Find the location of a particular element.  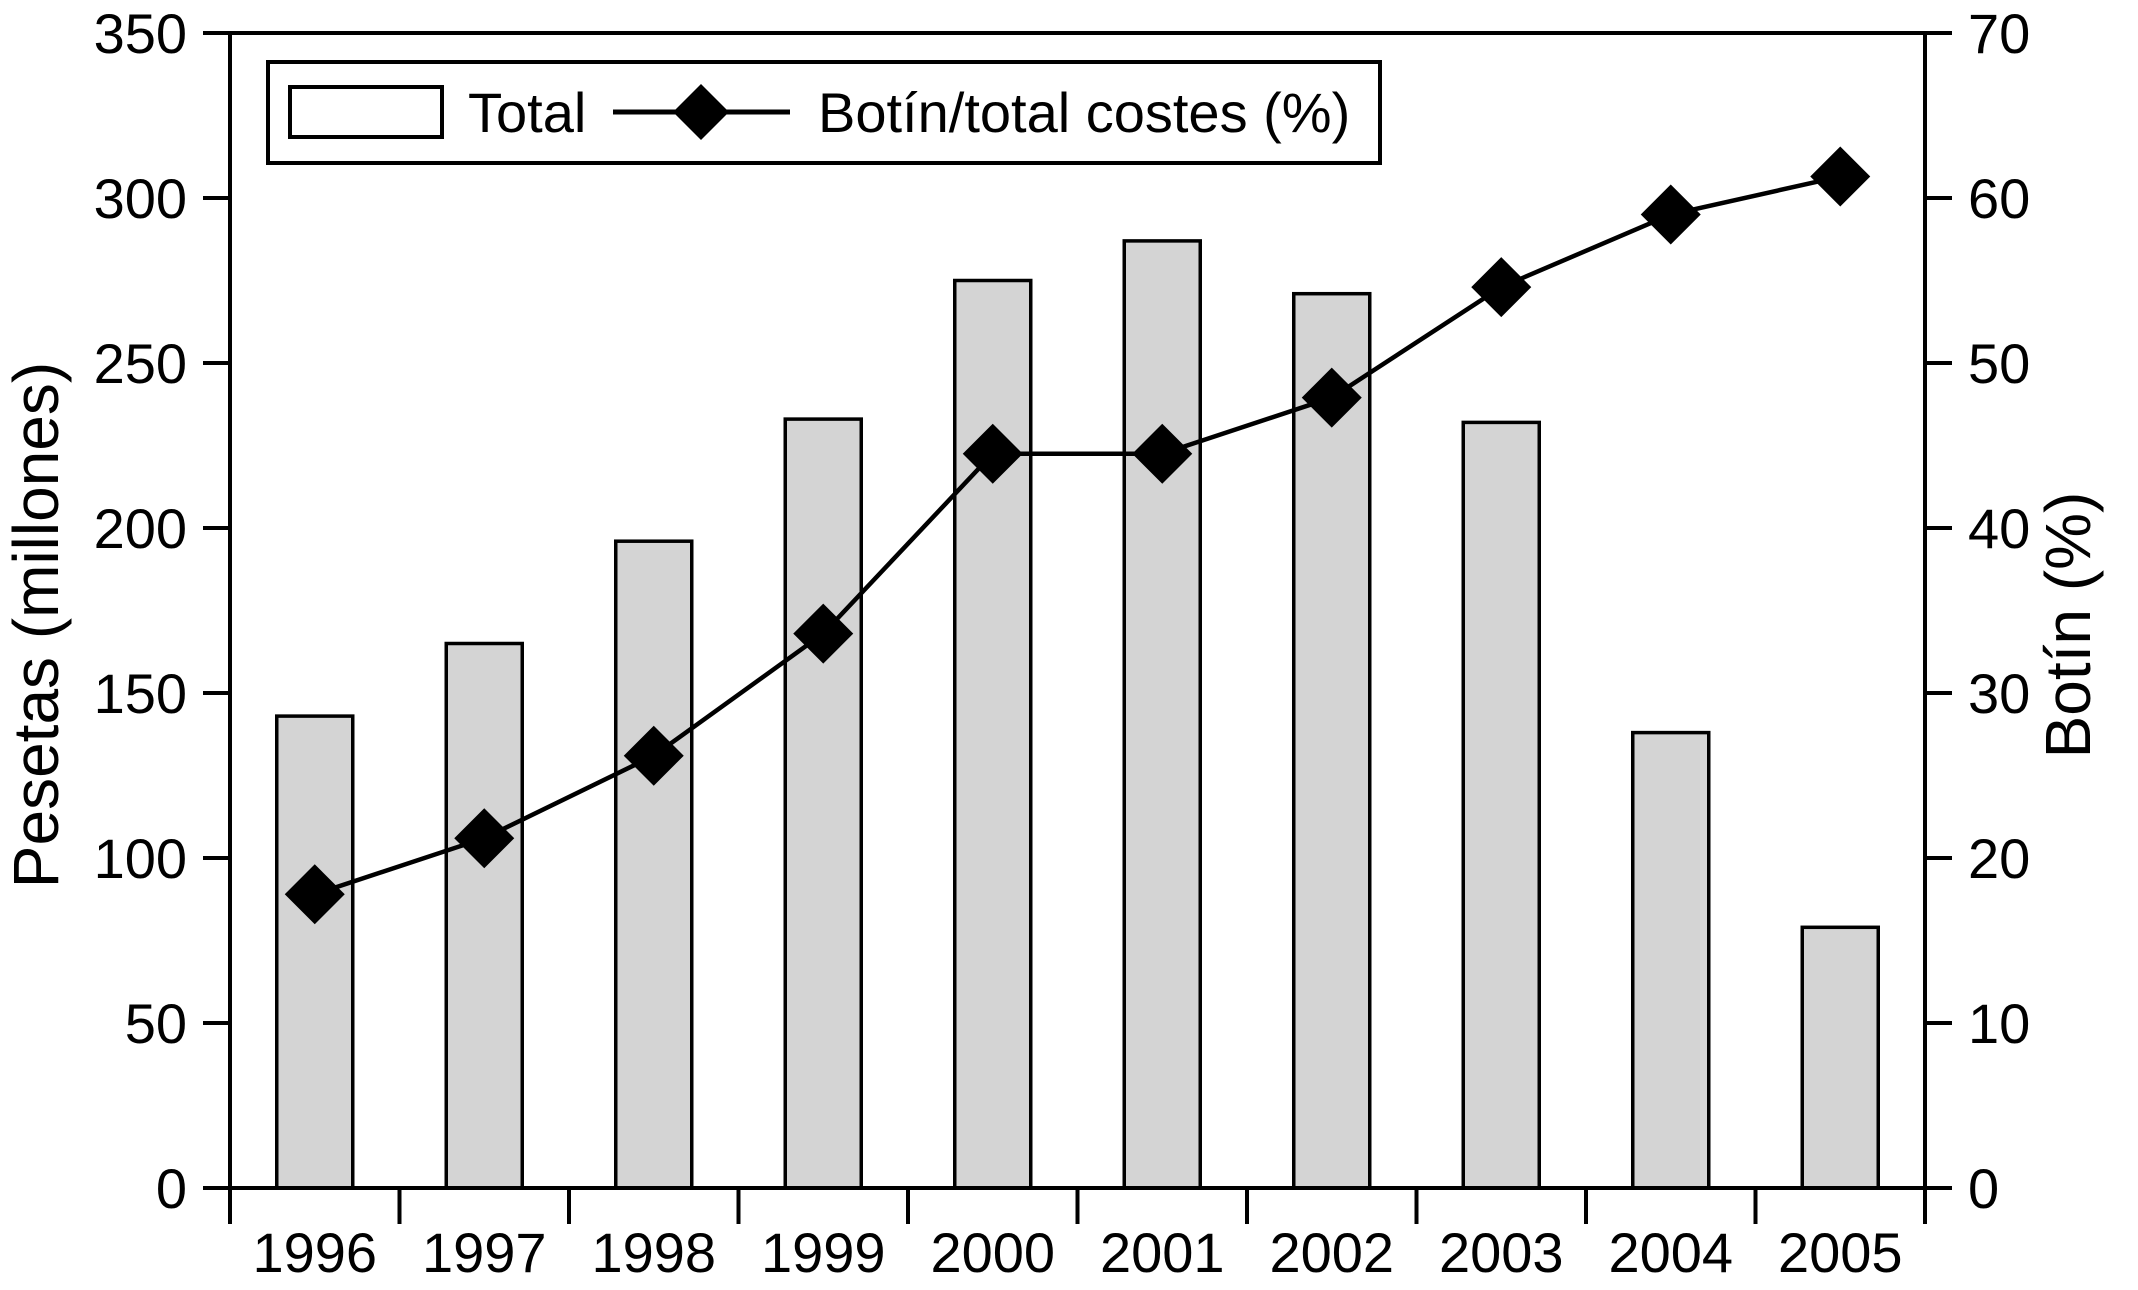

diamond-marker-1998 is located at coordinates (653, 755).